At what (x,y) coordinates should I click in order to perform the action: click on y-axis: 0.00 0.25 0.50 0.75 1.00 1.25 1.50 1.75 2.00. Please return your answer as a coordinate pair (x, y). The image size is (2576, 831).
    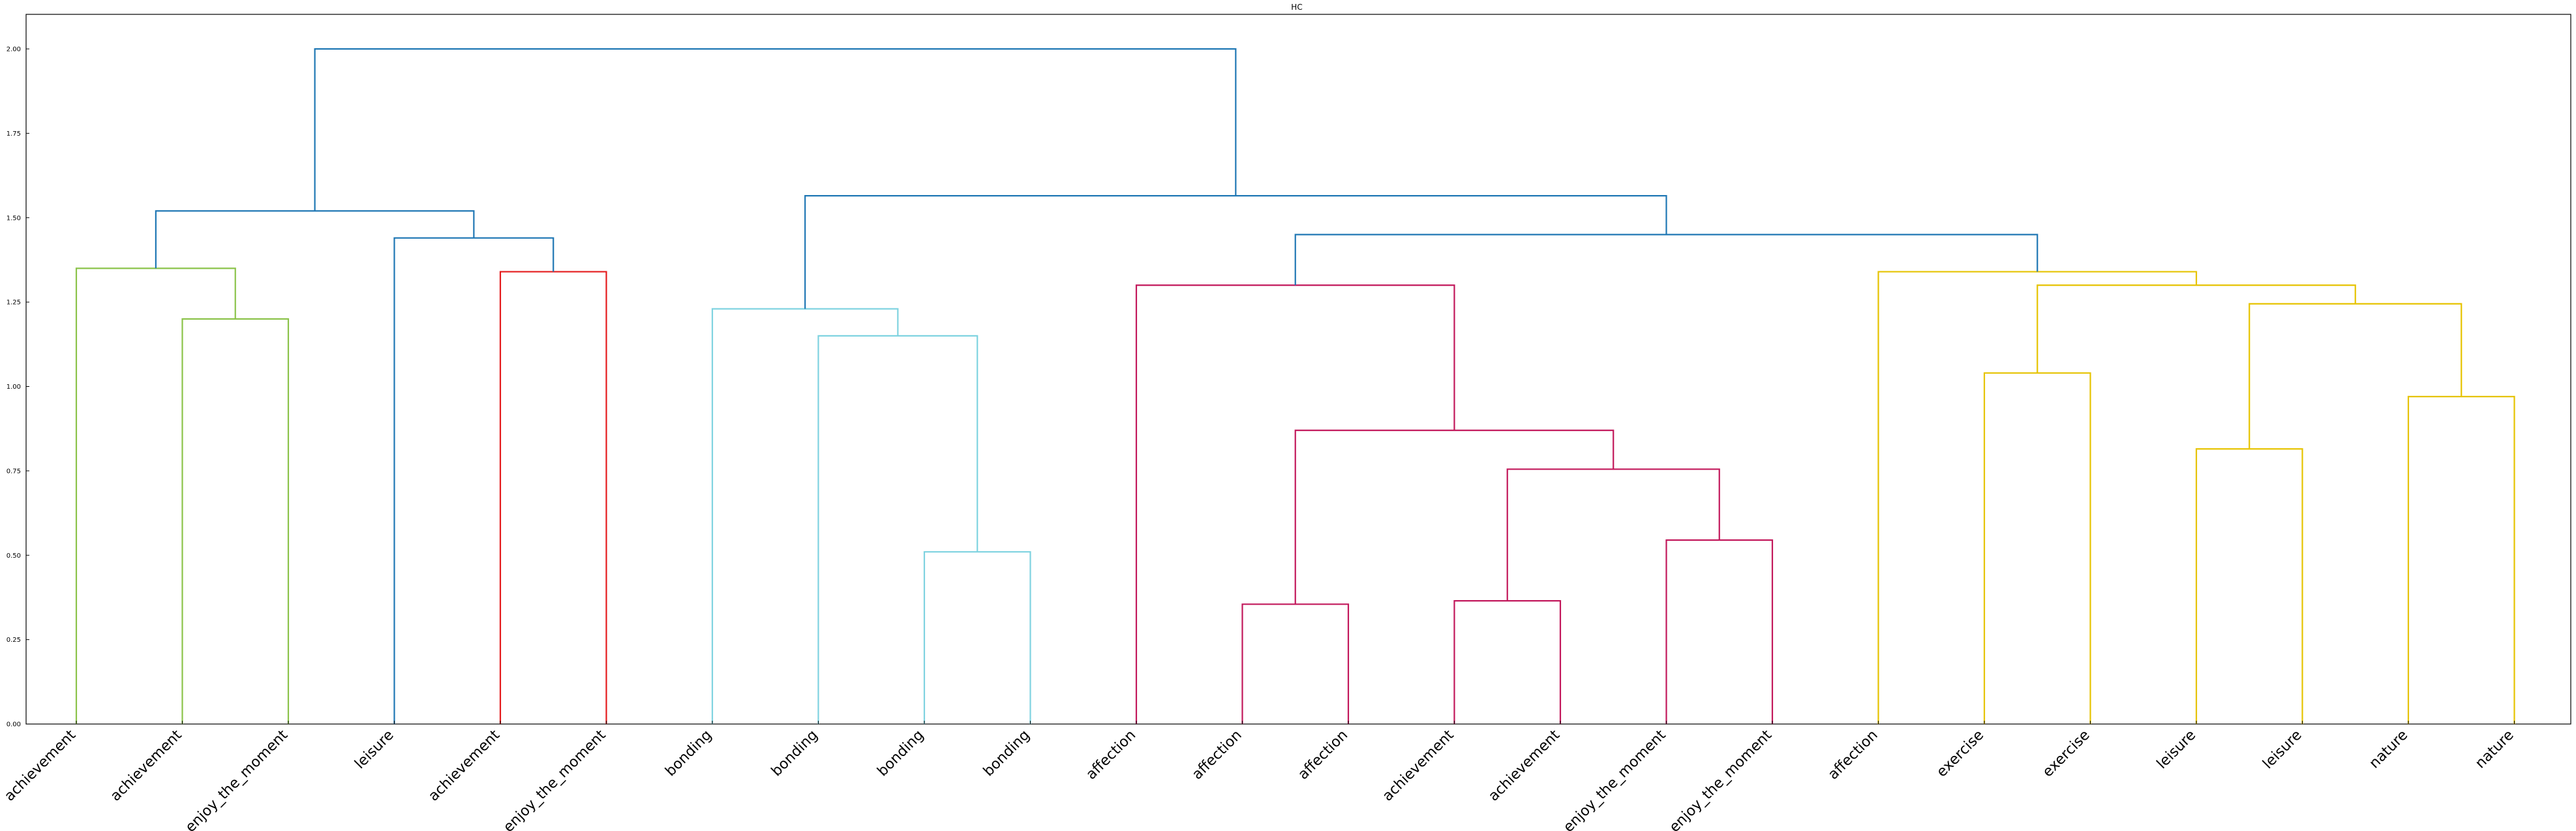
    Looking at the image, I should click on (18, 387).